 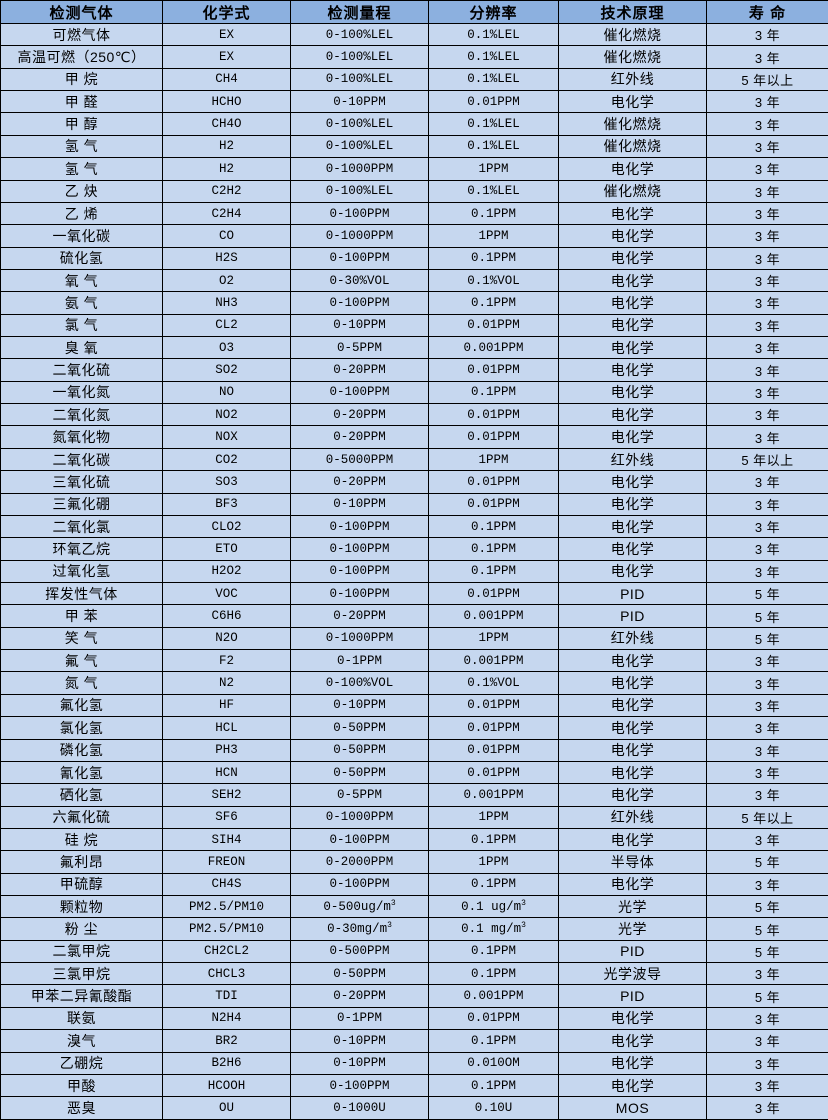 I want to click on cell-resolution: 1PPM, so click(x=494, y=236).